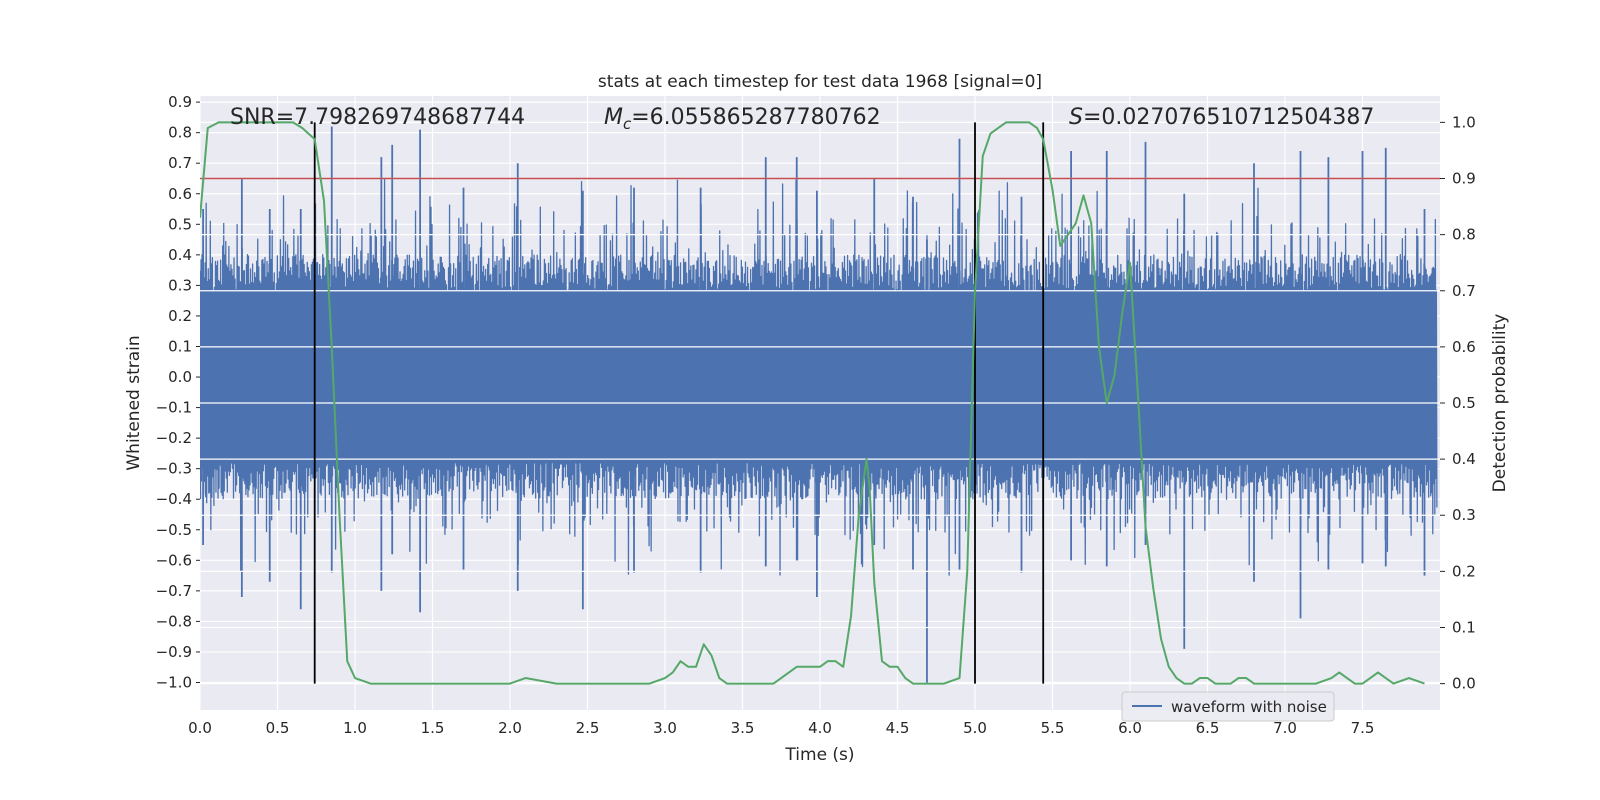  What do you see at coordinates (820, 728) in the screenshot?
I see `x-tick-label: 4.0` at bounding box center [820, 728].